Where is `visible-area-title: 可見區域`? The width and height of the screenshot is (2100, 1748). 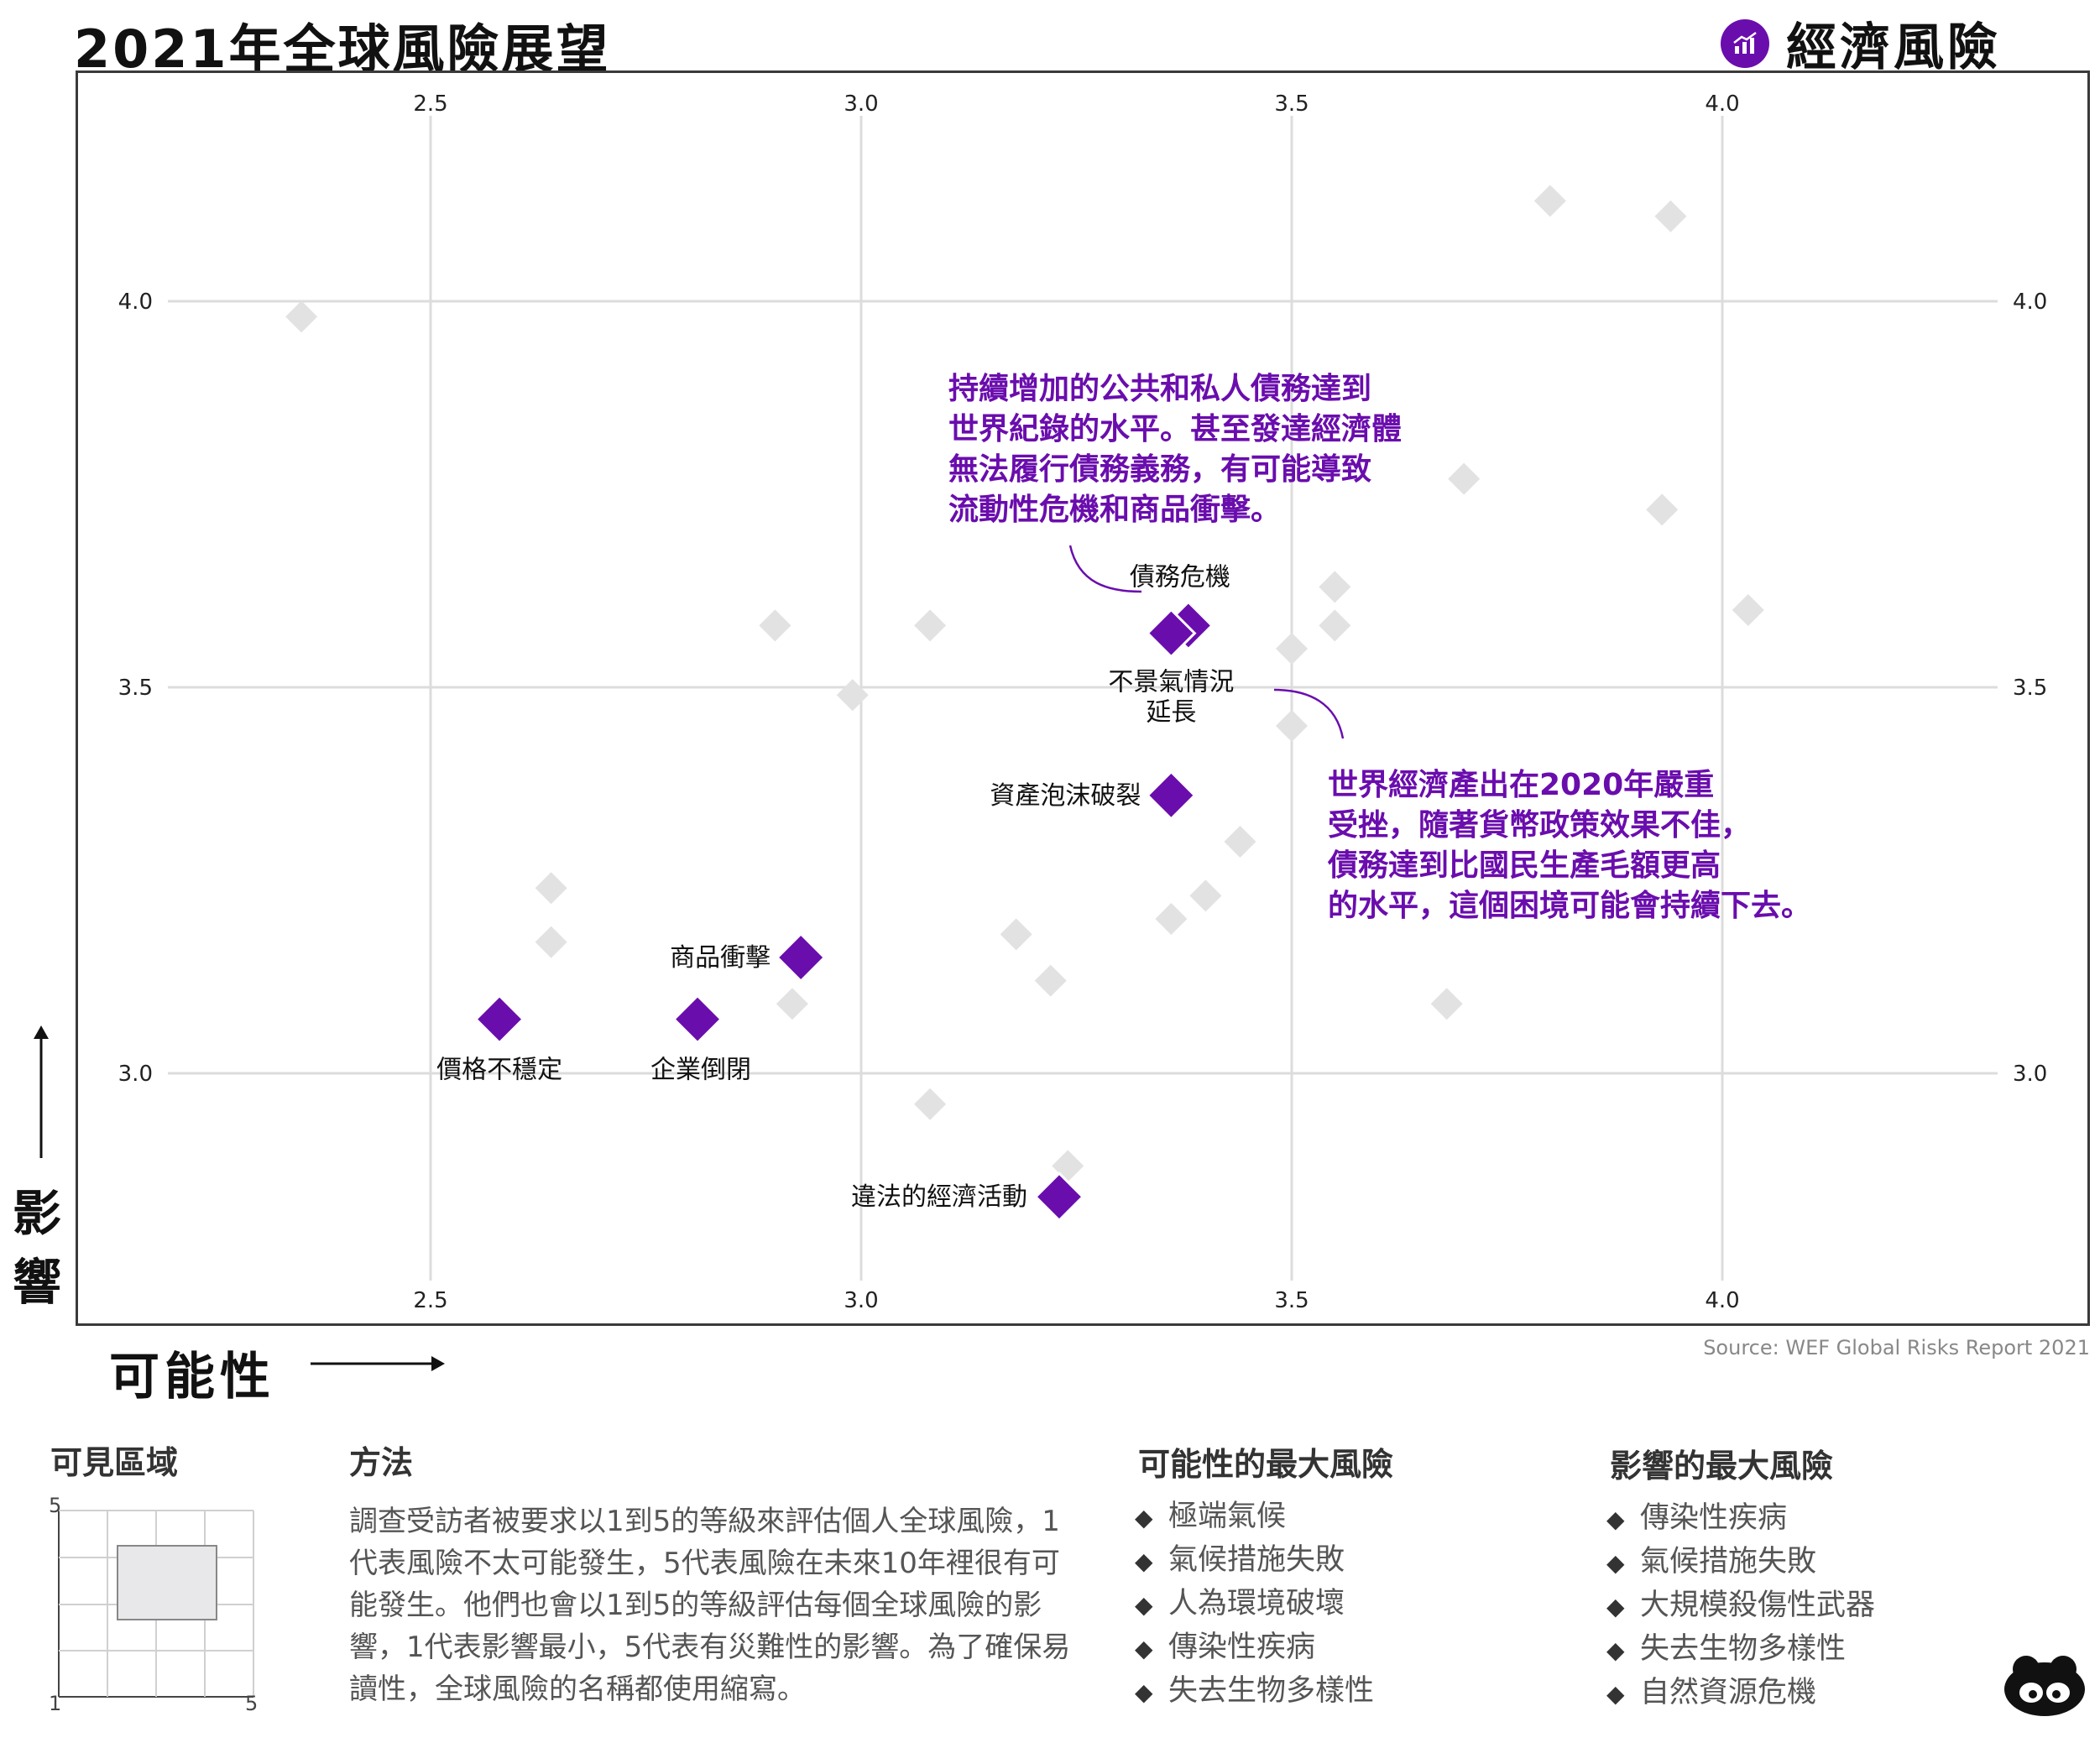
visible-area-title: 可見區域 is located at coordinates (114, 1462).